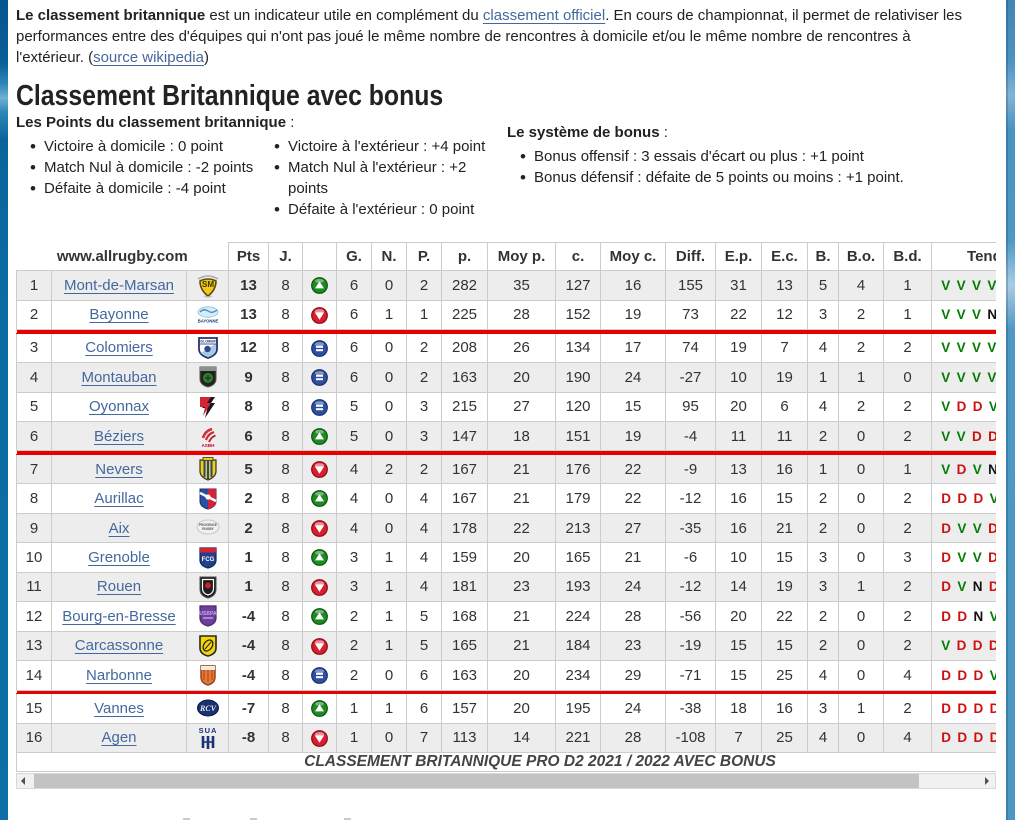 The width and height of the screenshot is (1015, 820). What do you see at coordinates (207, 708) in the screenshot?
I see `svg-text: RCV` at bounding box center [207, 708].